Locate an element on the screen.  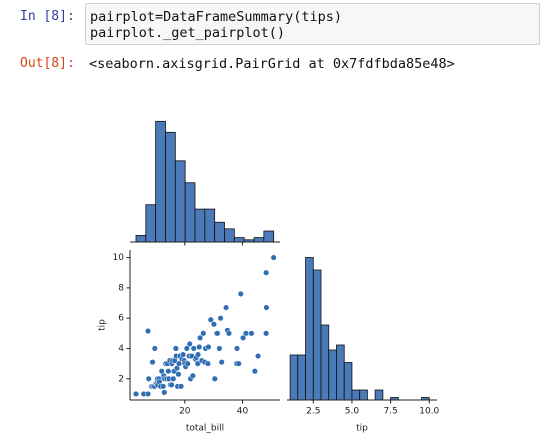
code-line: pairplot._get_pairplot() is located at coordinates (188, 33).